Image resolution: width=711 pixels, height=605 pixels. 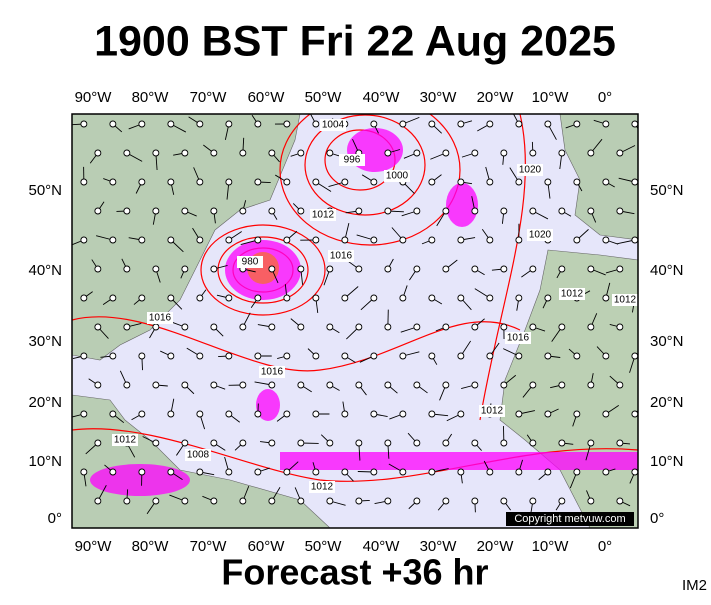 What do you see at coordinates (605, 546) in the screenshot?
I see `longitude-label-bottom: 0°` at bounding box center [605, 546].